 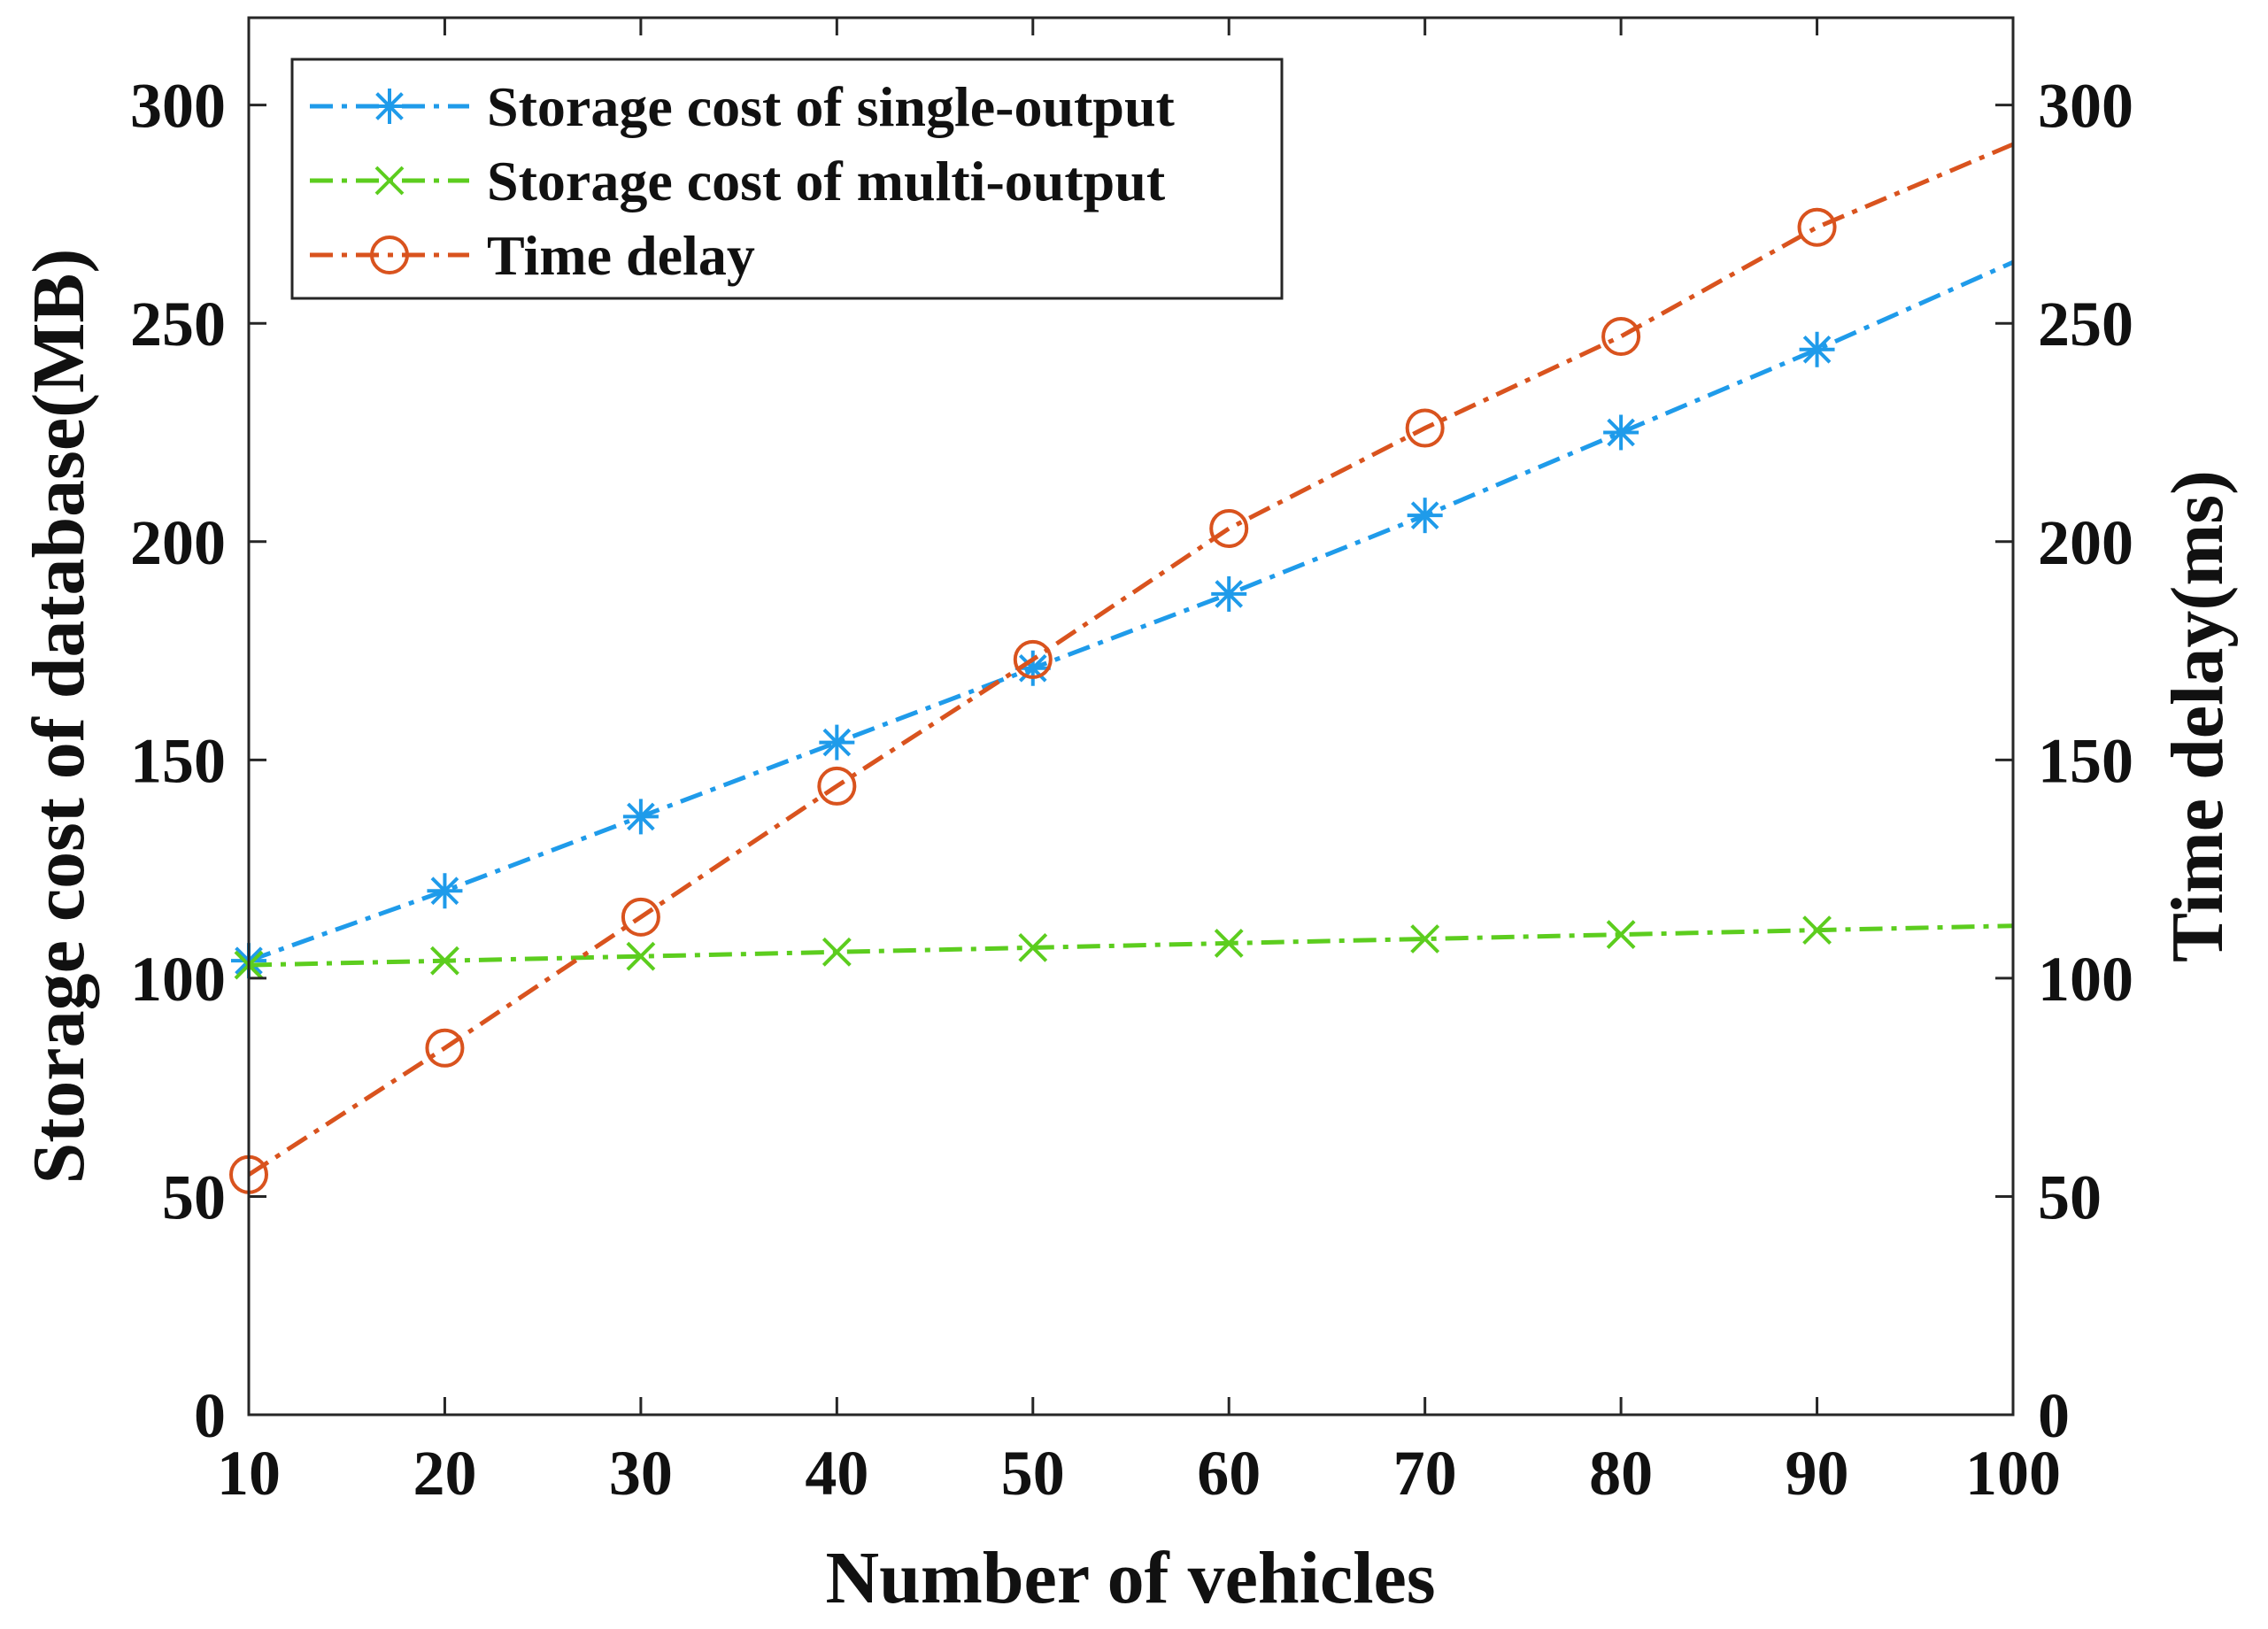 What do you see at coordinates (2085, 542) in the screenshot?
I see `y-right-tick-label: 200` at bounding box center [2085, 542].